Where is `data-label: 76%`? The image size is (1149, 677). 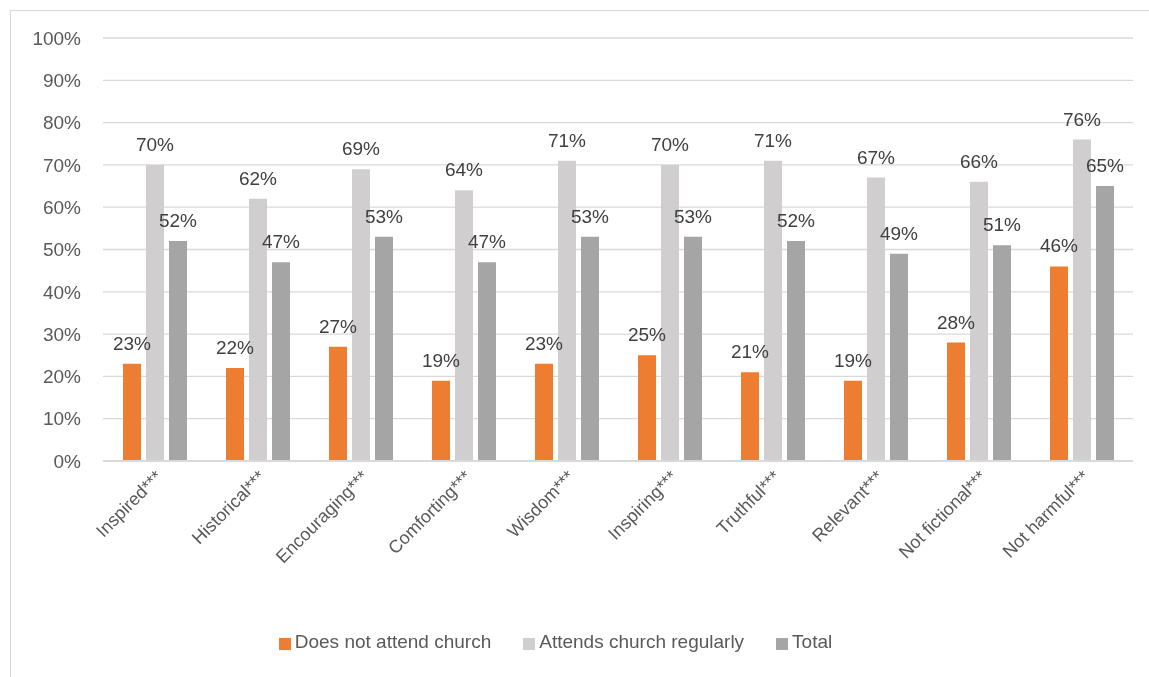 data-label: 76% is located at coordinates (1082, 119).